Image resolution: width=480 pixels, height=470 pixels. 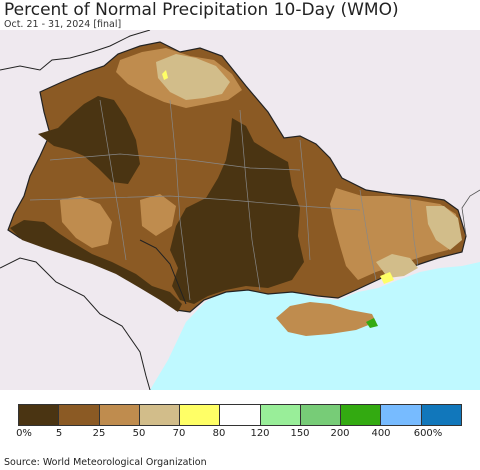 I want to click on region-green-crimea, so click(x=372, y=323).